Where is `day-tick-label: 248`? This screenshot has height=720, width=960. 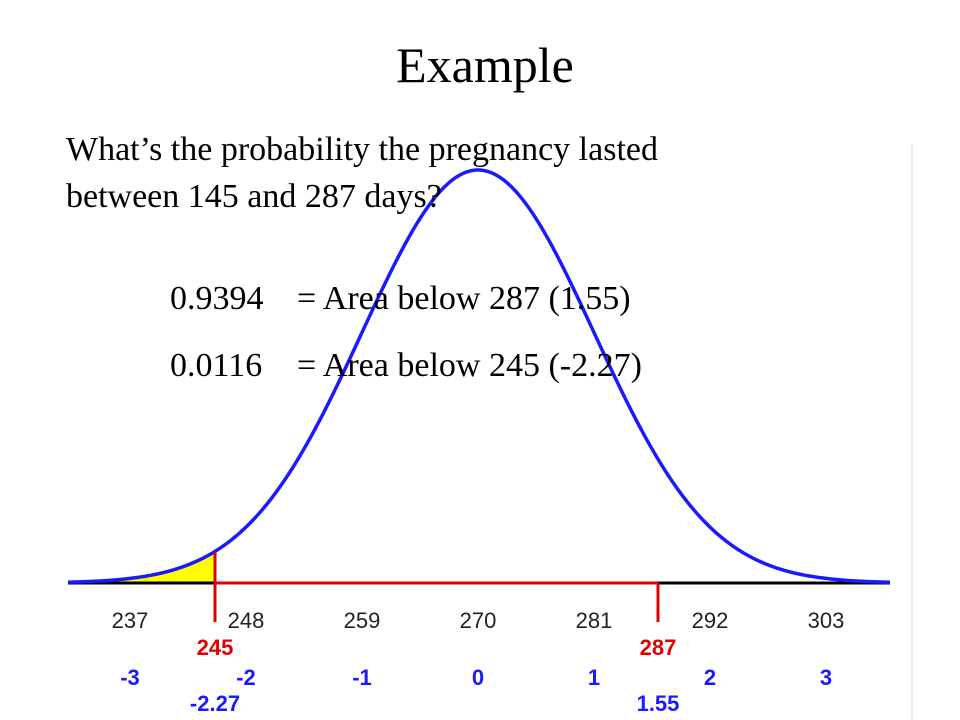 day-tick-label: 248 is located at coordinates (246, 620).